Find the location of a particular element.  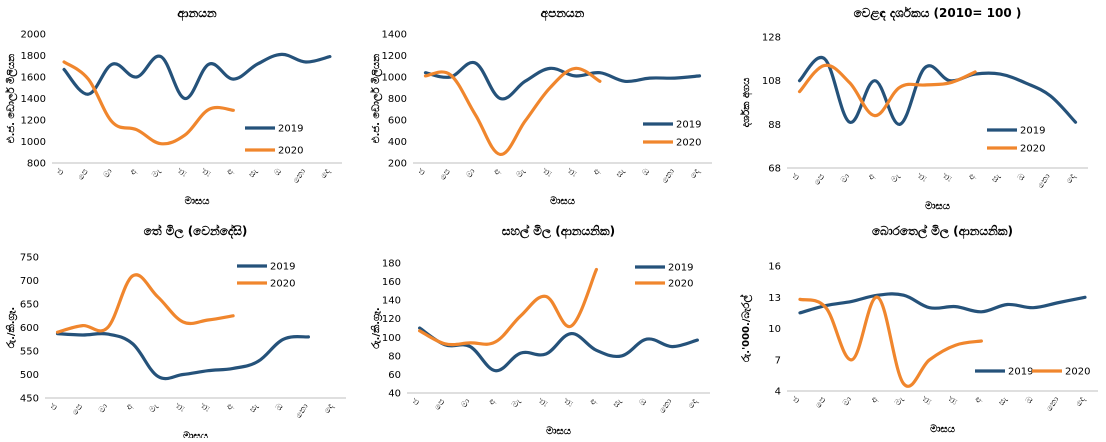

y-tick-label: 60 is located at coordinates (394, 375).